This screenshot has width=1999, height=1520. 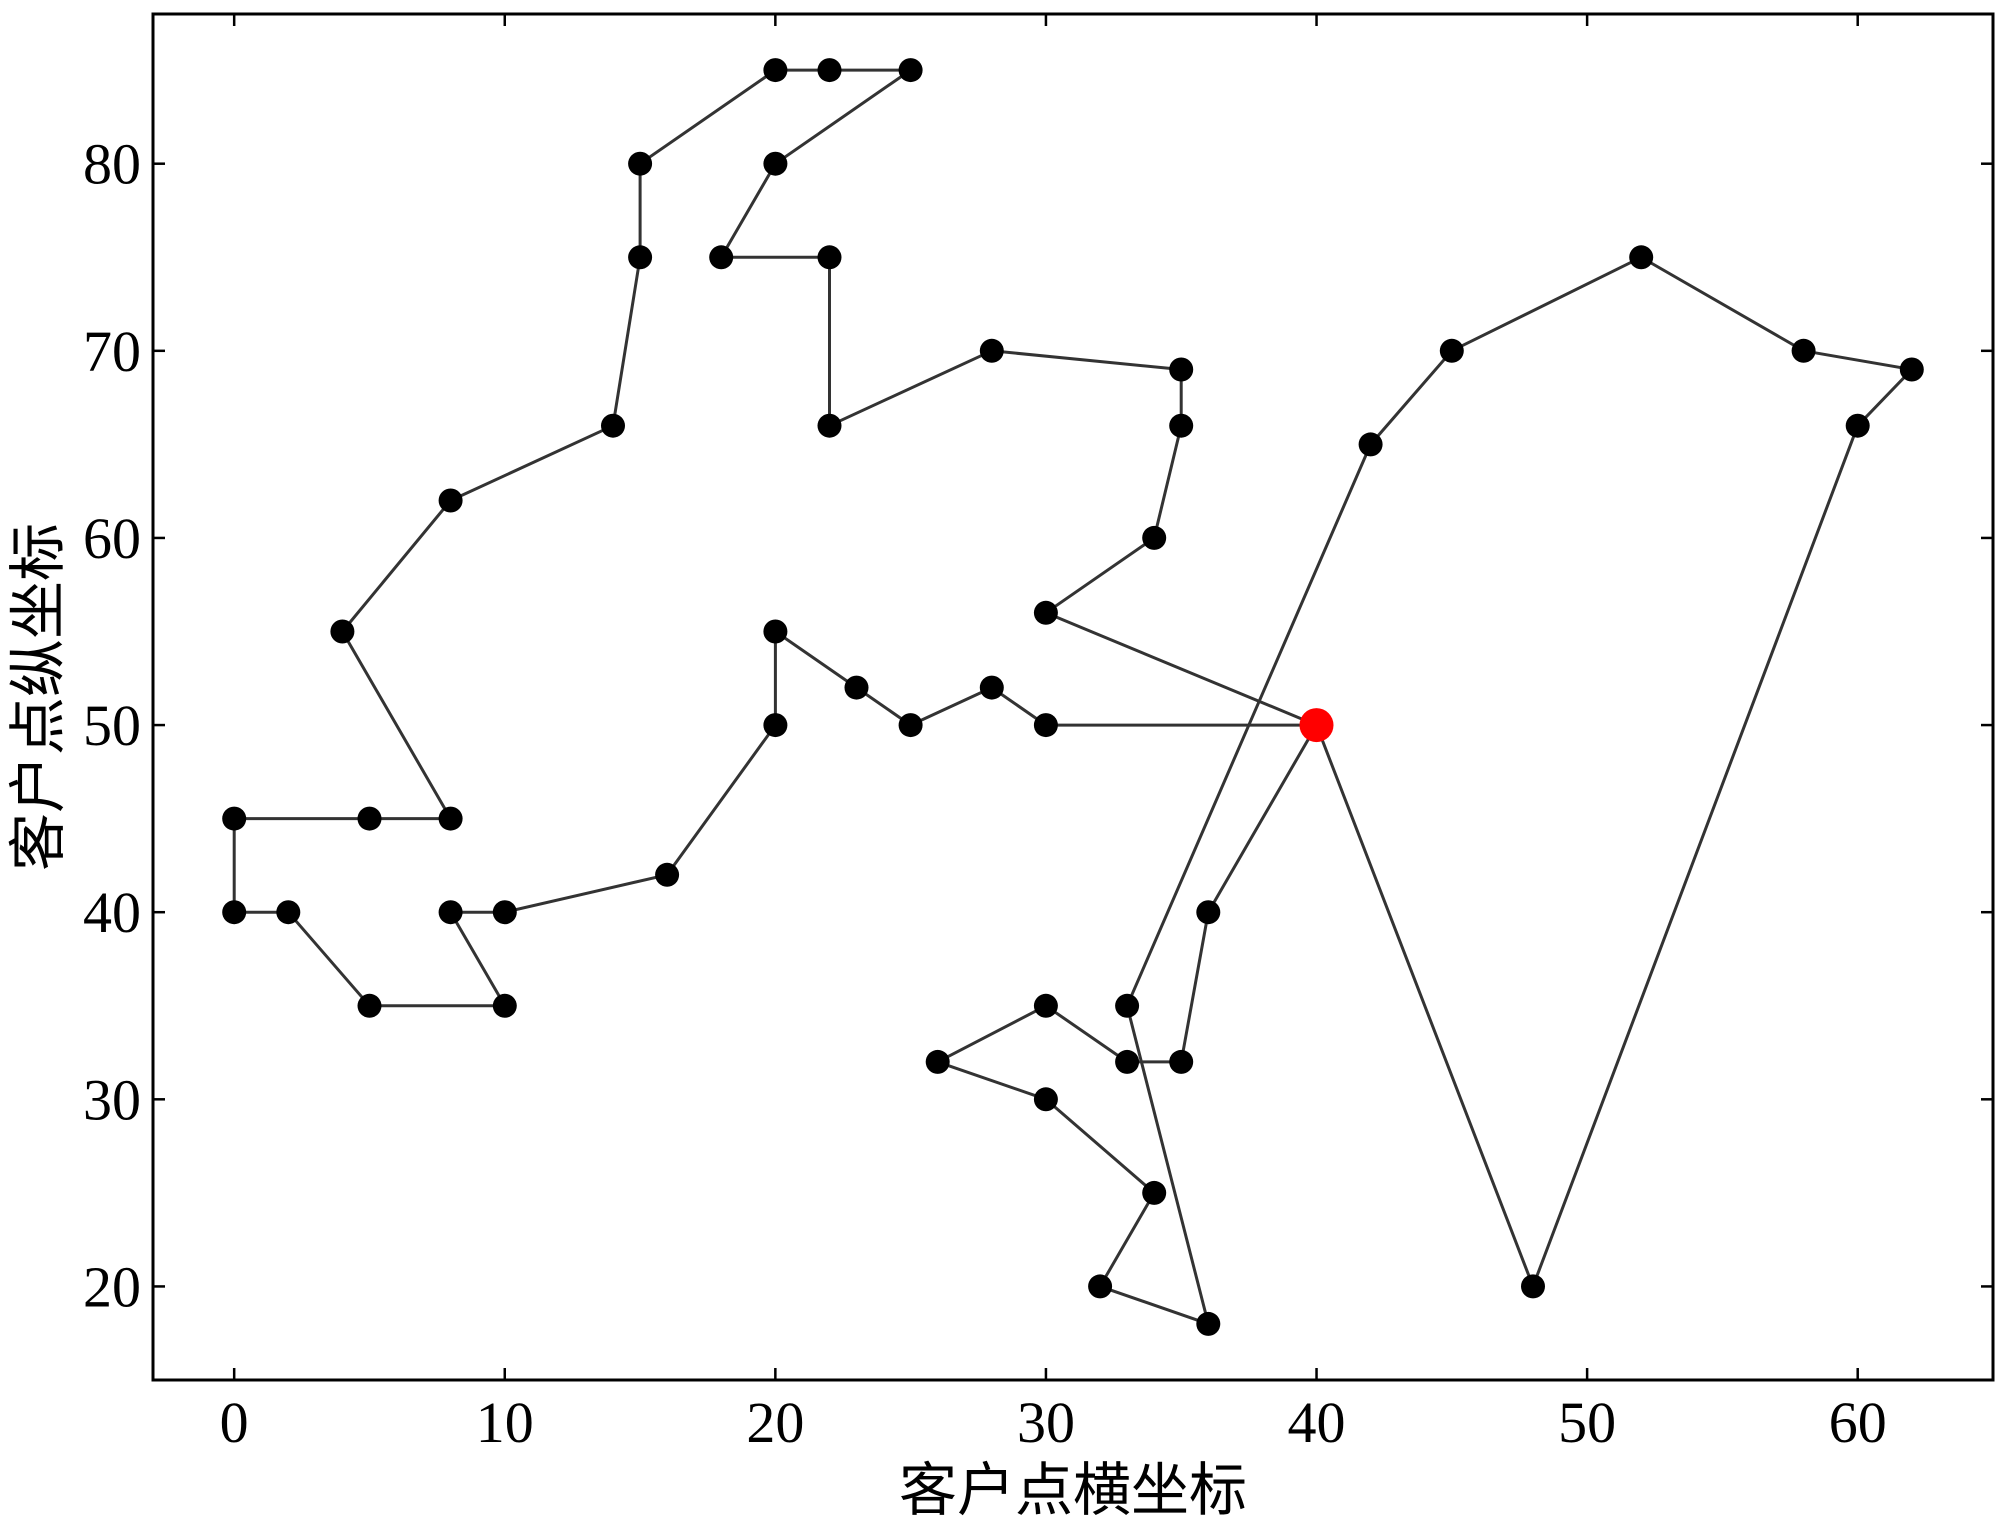 What do you see at coordinates (775, 1422) in the screenshot?
I see `x-tick-label: 20` at bounding box center [775, 1422].